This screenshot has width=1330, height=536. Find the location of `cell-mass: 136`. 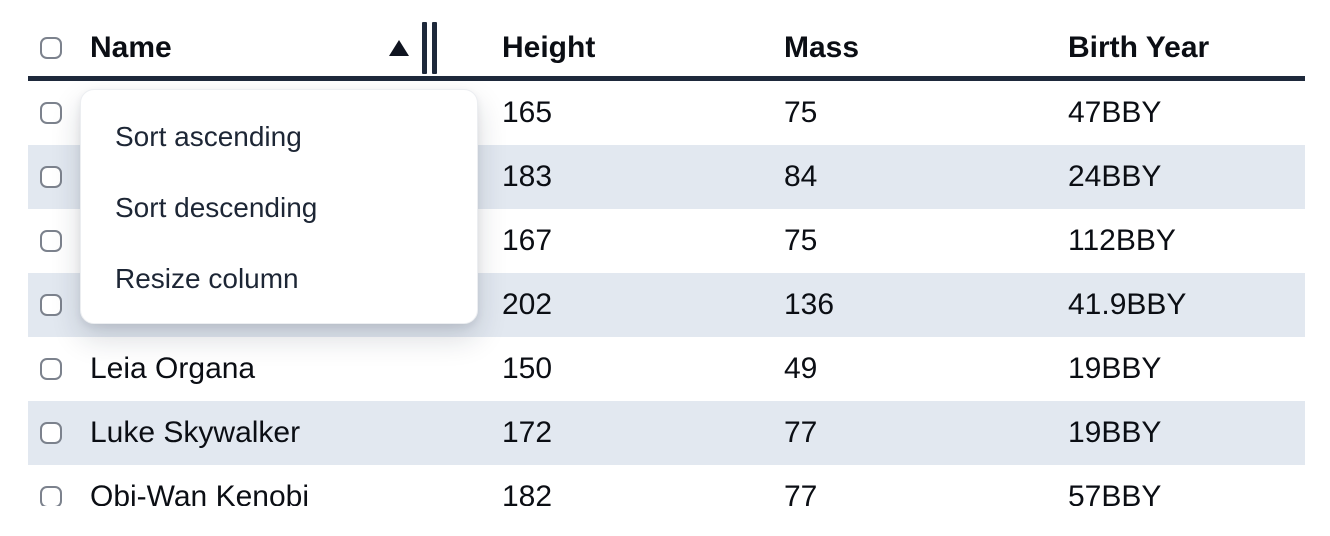

cell-mass: 136 is located at coordinates (809, 304).